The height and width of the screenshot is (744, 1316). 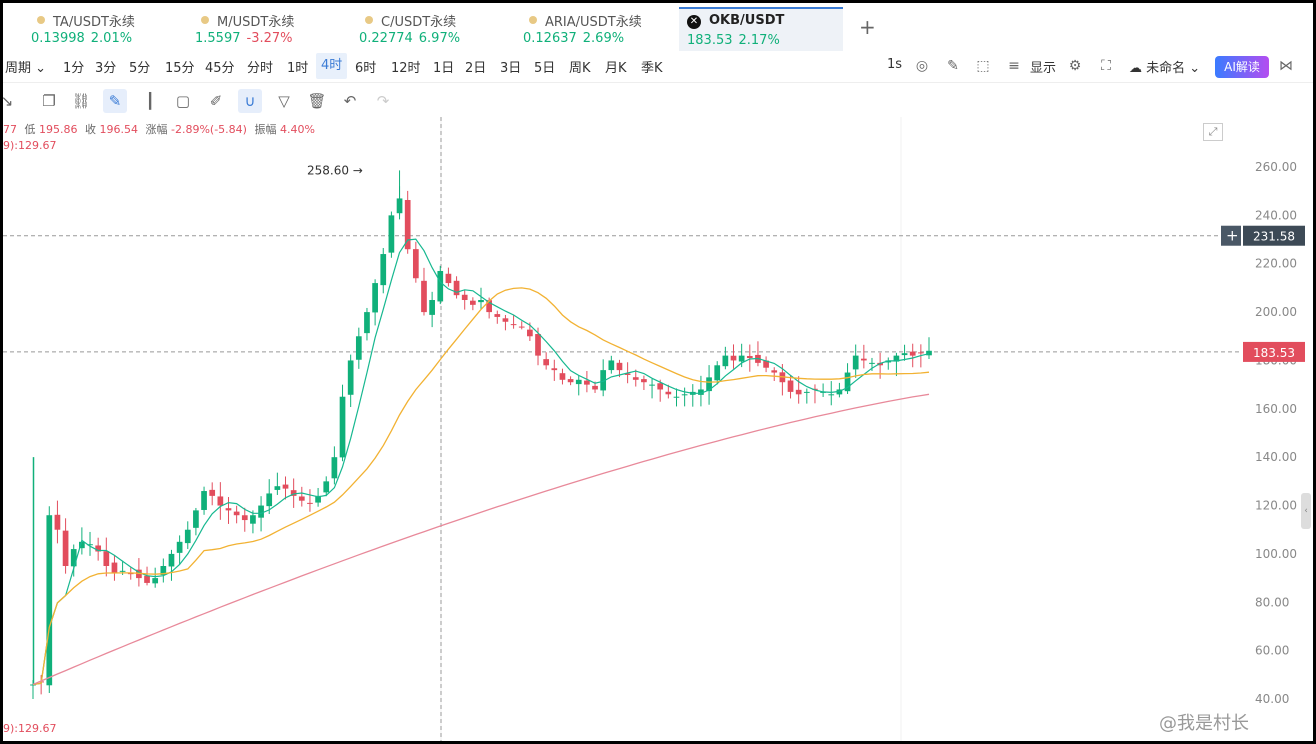 What do you see at coordinates (366, 68) in the screenshot?
I see `interval-6时: 6时` at bounding box center [366, 68].